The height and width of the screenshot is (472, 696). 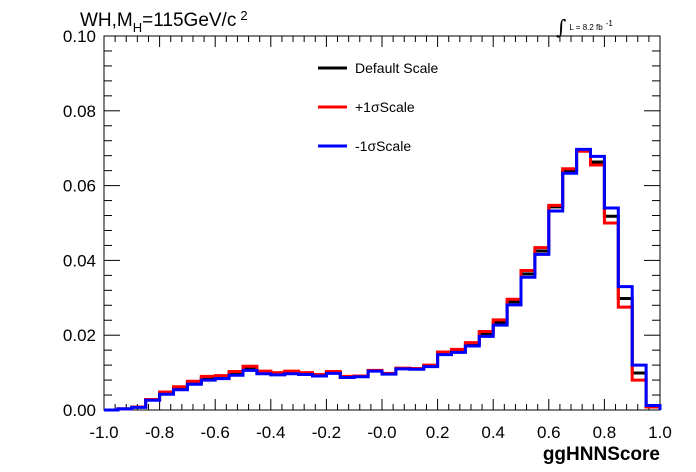 What do you see at coordinates (243, 15) in the screenshot?
I see `title-superscript: 2` at bounding box center [243, 15].